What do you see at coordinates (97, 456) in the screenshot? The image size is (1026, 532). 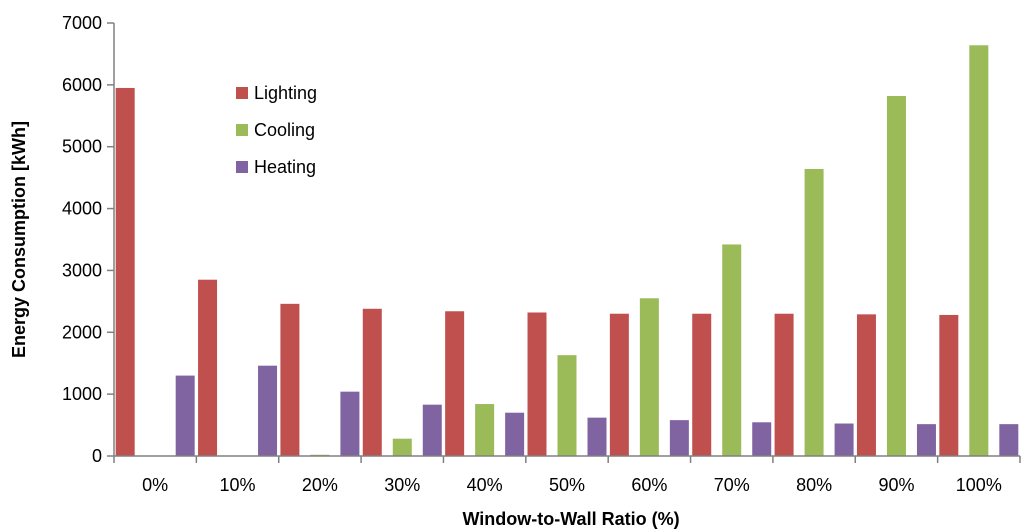 I see `y-tick-label: 0` at bounding box center [97, 456].